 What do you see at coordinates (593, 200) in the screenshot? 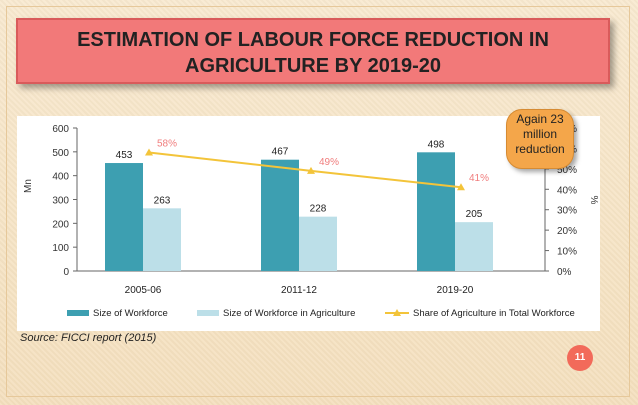
I see `y2-axis-title: %` at bounding box center [593, 200].